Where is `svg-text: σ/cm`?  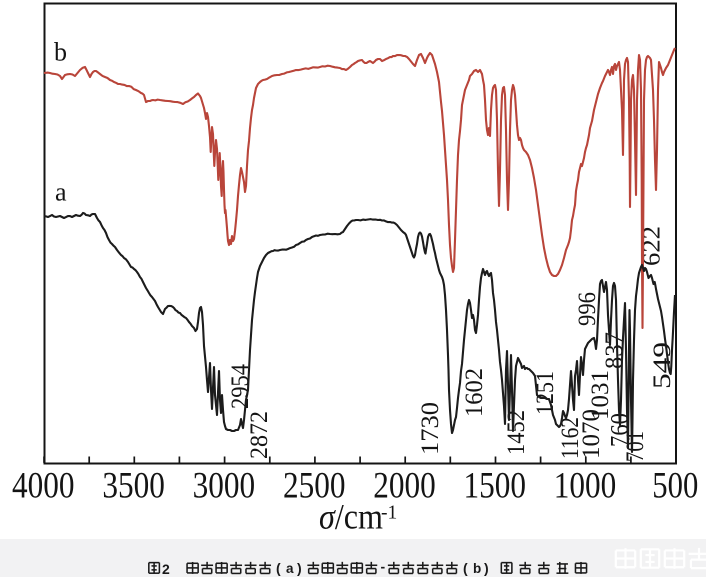
svg-text: σ/cm is located at coordinates (351, 517).